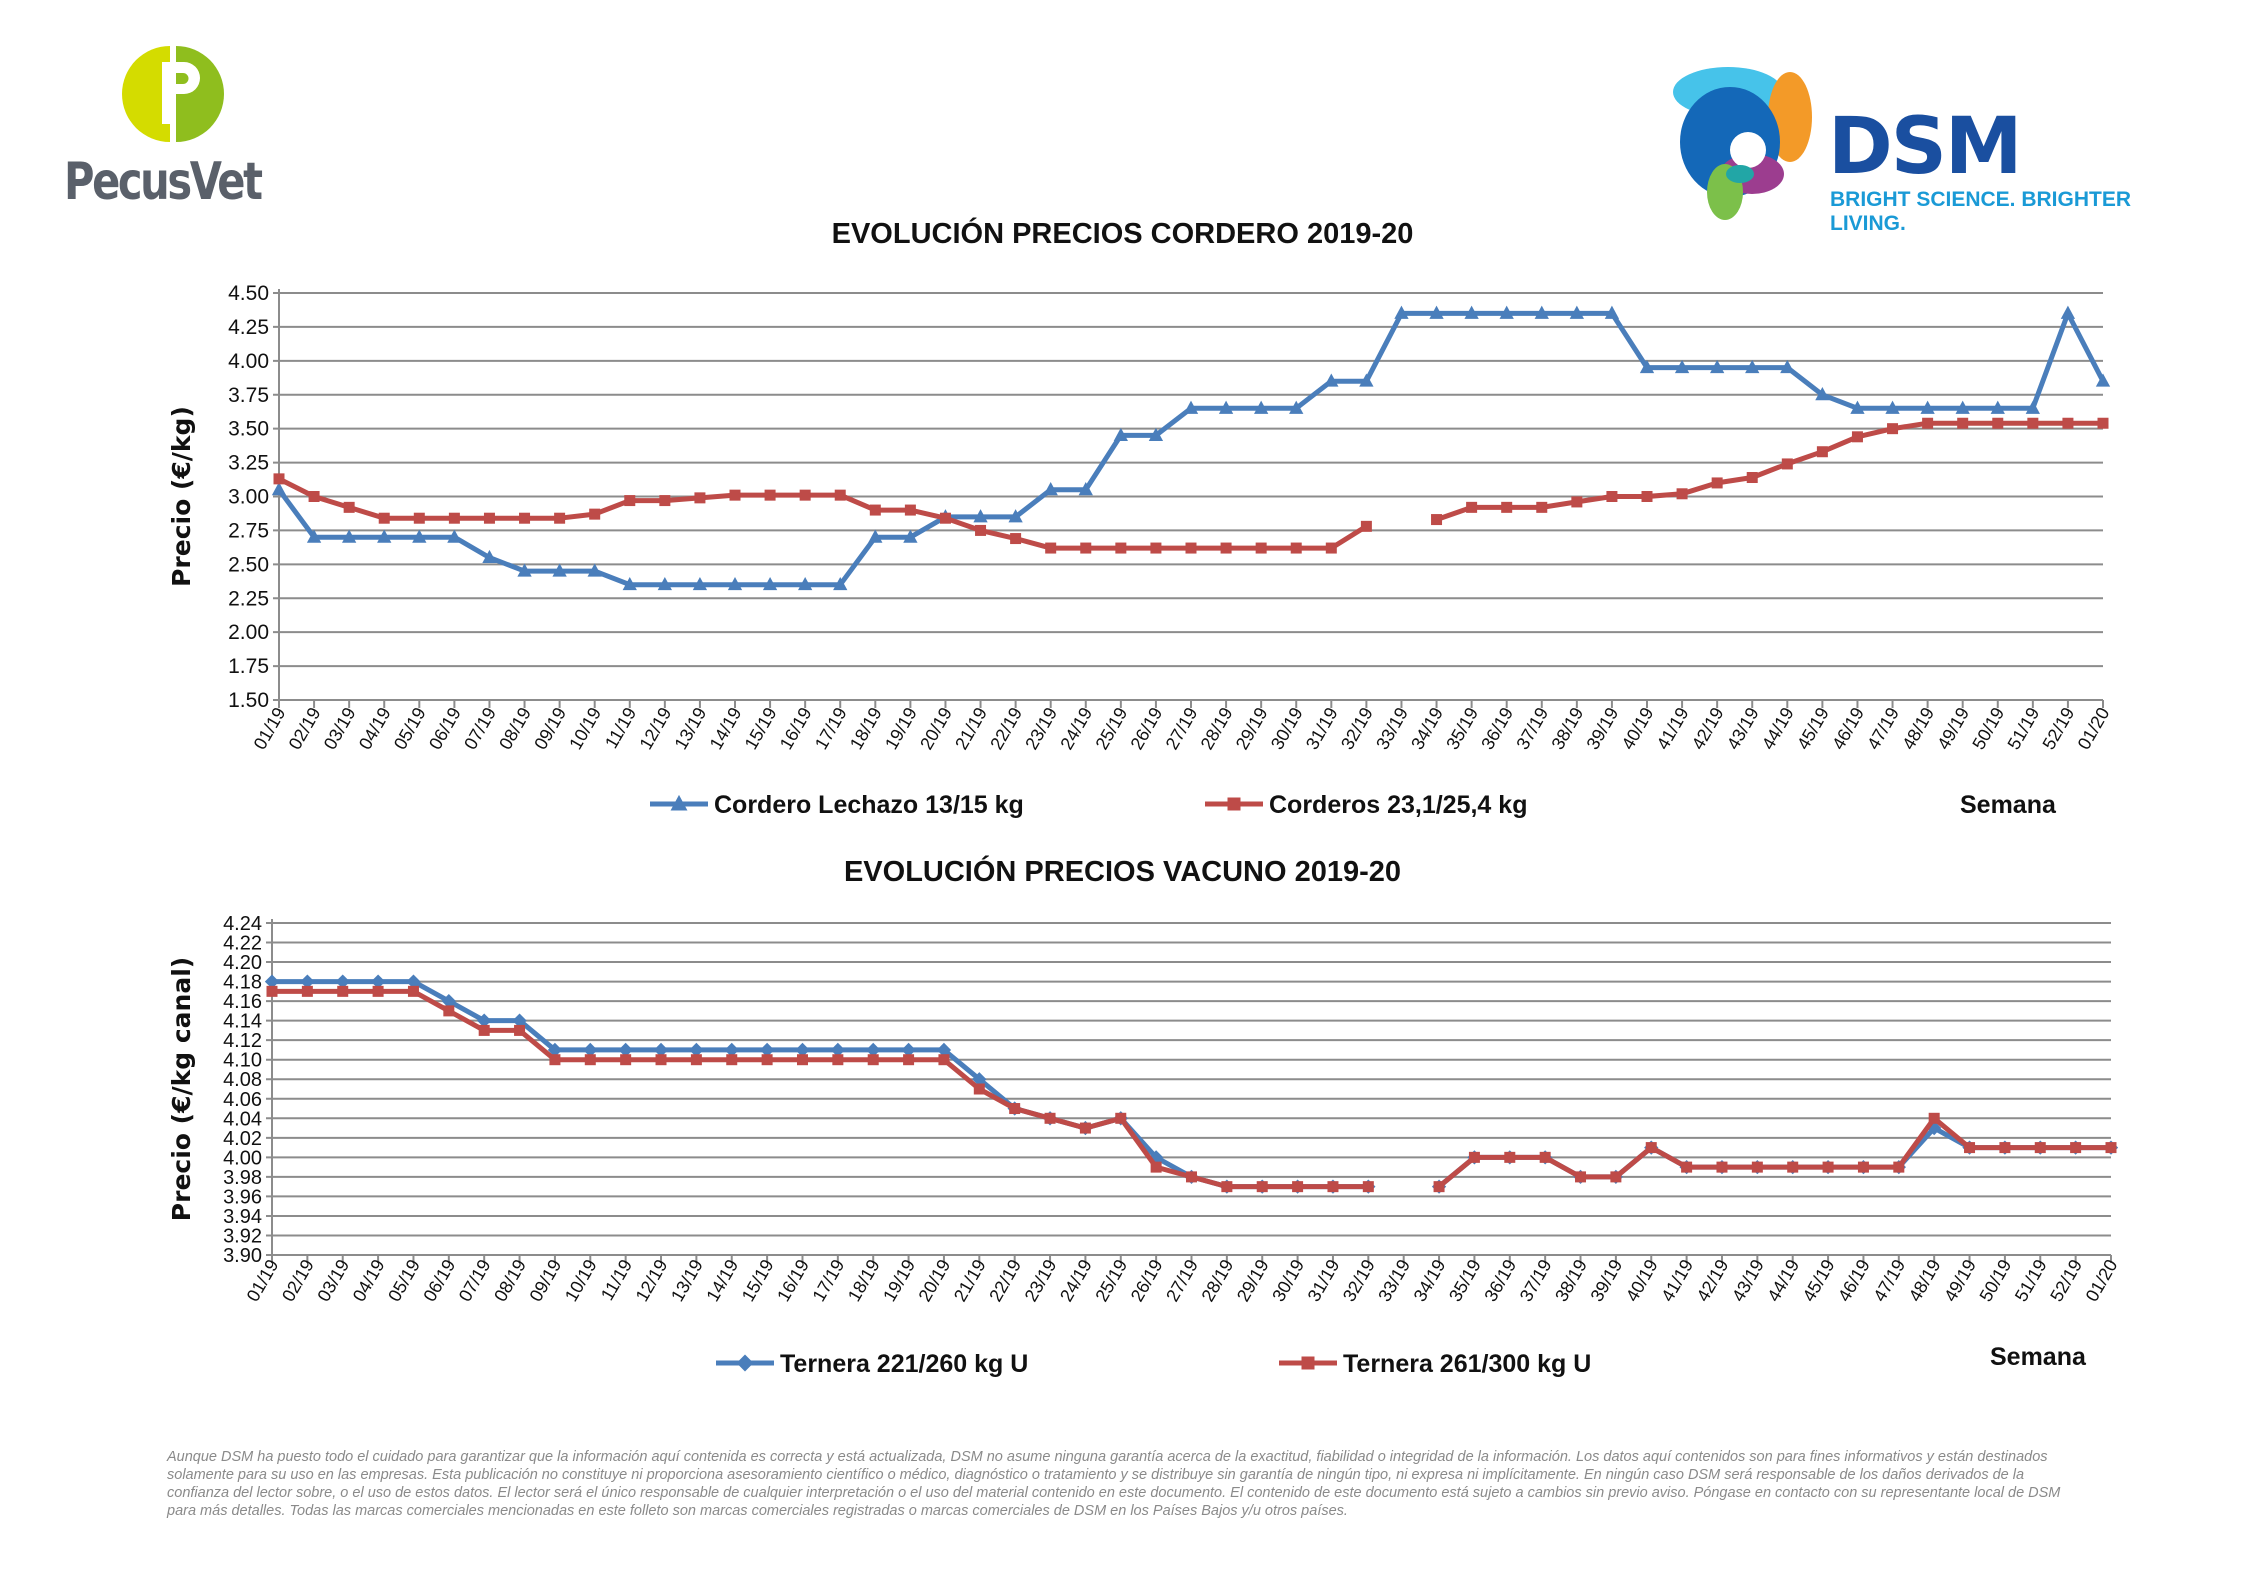 This screenshot has width=2245, height=1588. Describe the element at coordinates (510, 1280) in the screenshot. I see `x-tick-label: 08/19` at that location.